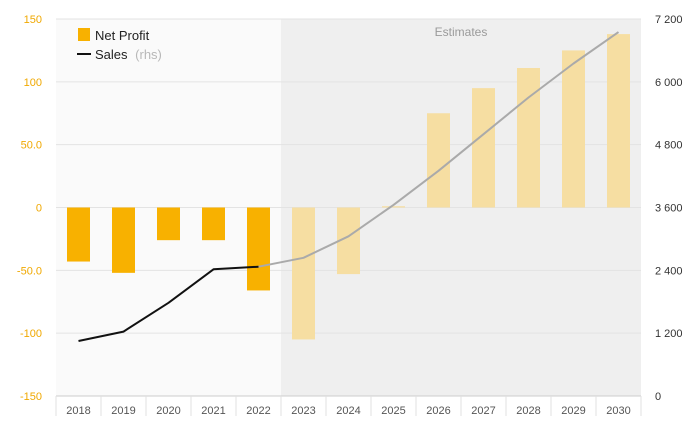 The height and width of the screenshot is (433, 700). What do you see at coordinates (669, 20) in the screenshot?
I see `right-tick-label: 7 200` at bounding box center [669, 20].